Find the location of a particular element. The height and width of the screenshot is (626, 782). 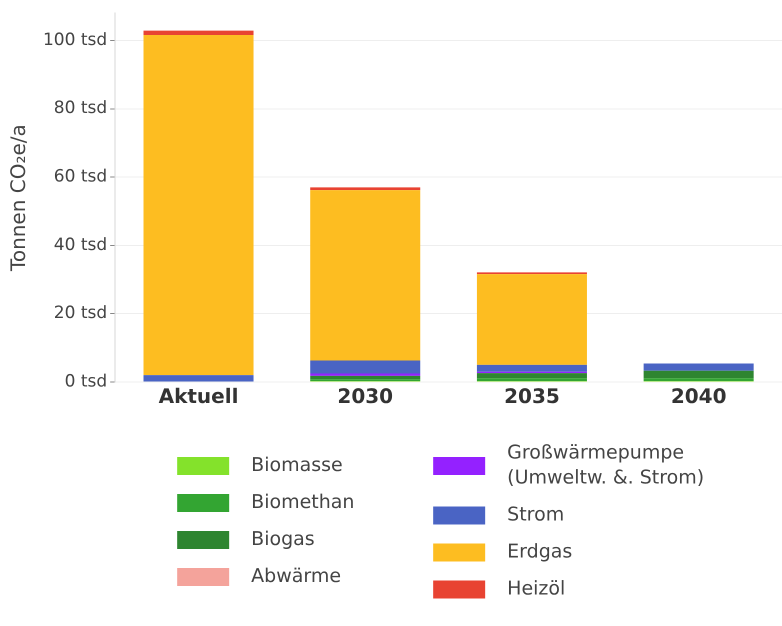

y-tick-label: 0 tsd is located at coordinates (86, 381).